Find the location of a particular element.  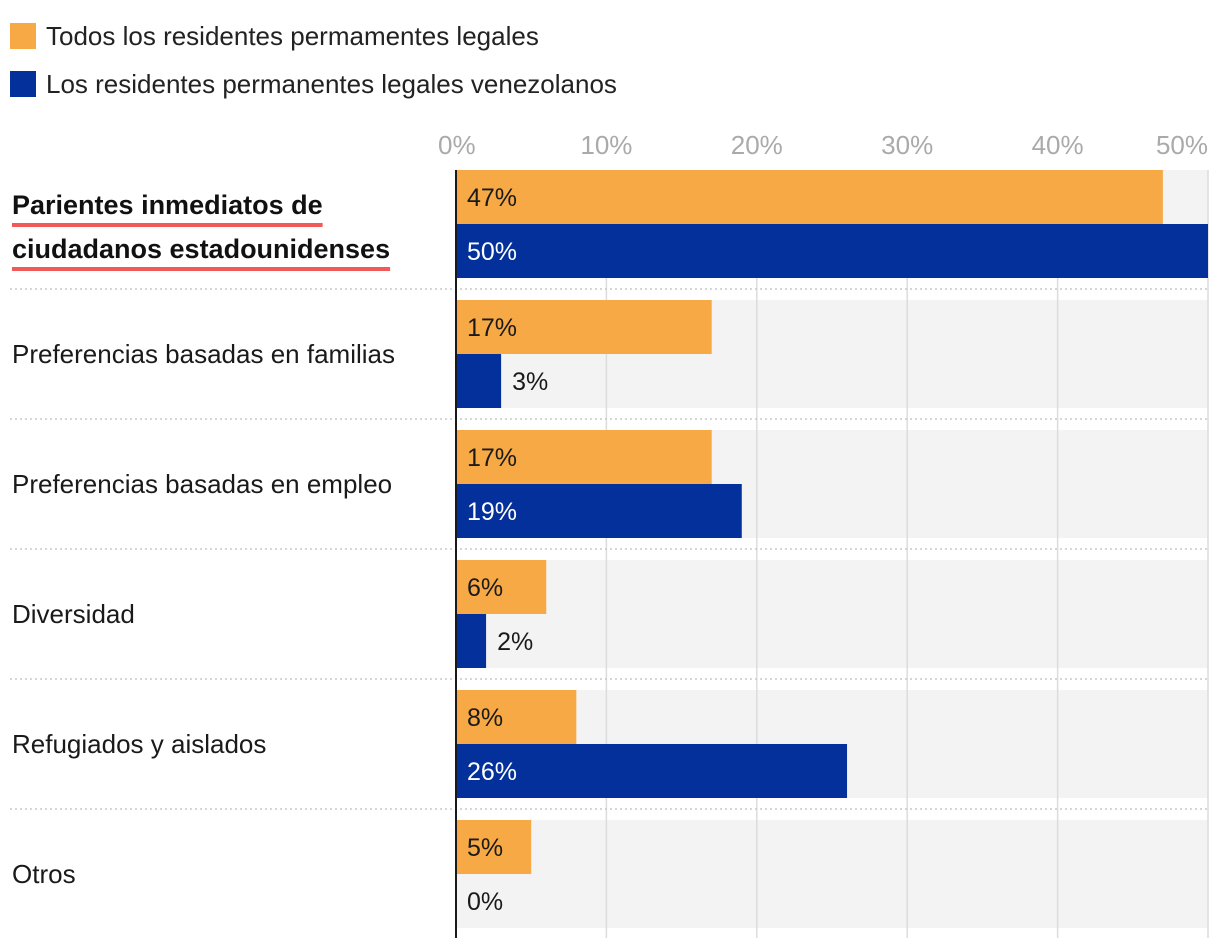

value-label-all-1: 47% is located at coordinates (492, 198).